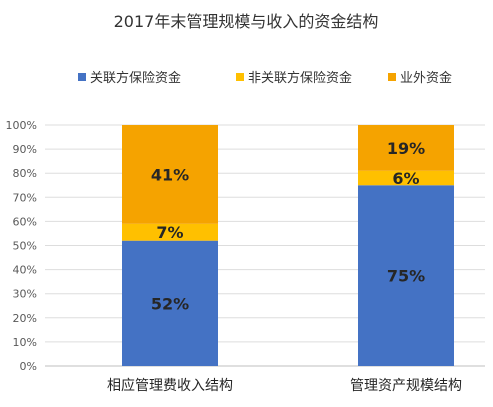  What do you see at coordinates (135, 78) in the screenshot?
I see `legend-label: 关联方保险资金` at bounding box center [135, 78].